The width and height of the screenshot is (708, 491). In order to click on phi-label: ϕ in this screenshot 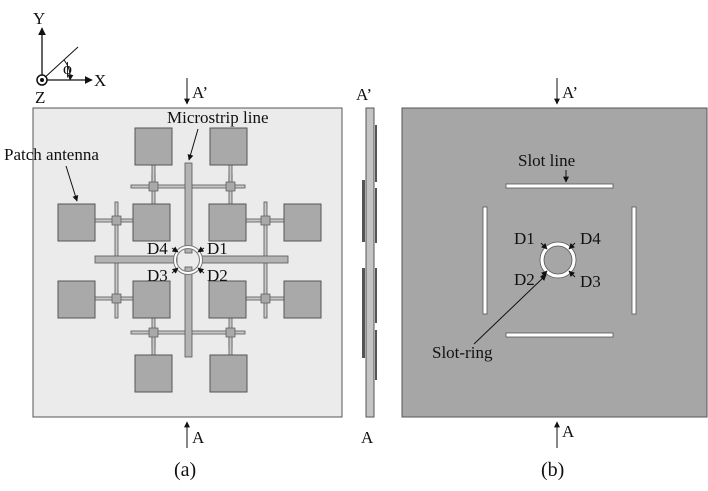, I will do `click(67, 68)`.